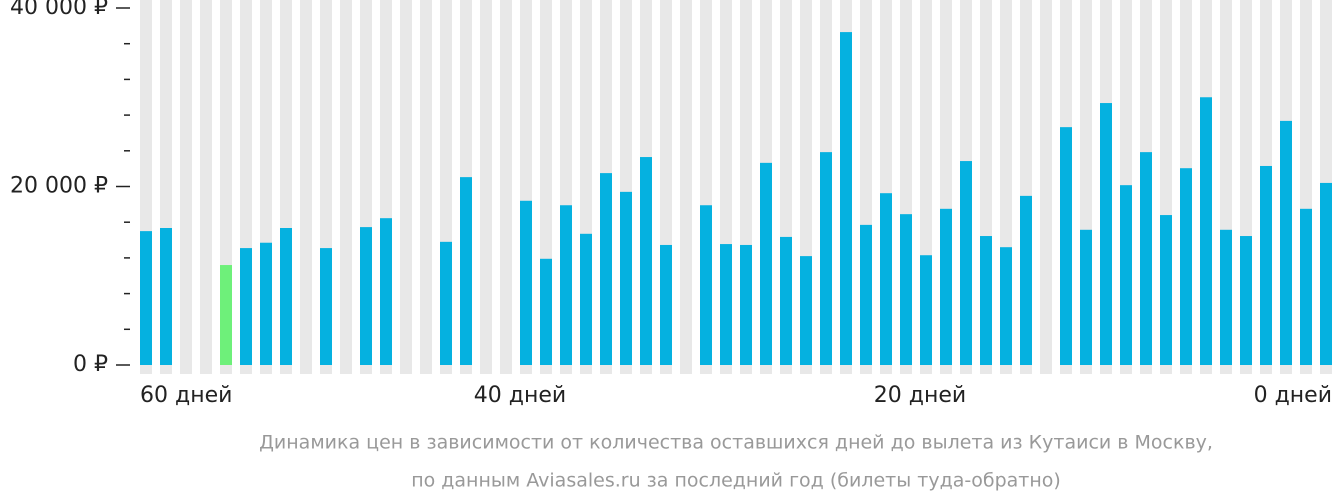 This screenshot has width=1332, height=502. What do you see at coordinates (186, 395) in the screenshot?
I see `x-tick-label: 60 дней` at bounding box center [186, 395].